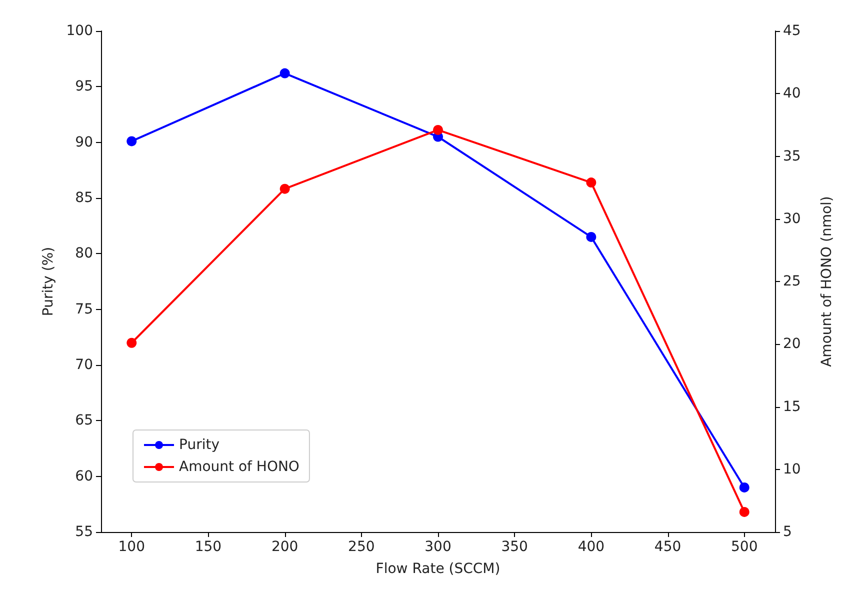 The width and height of the screenshot is (851, 599). Describe the element at coordinates (84, 254) in the screenshot. I see `y-tick-label: 80` at that location.